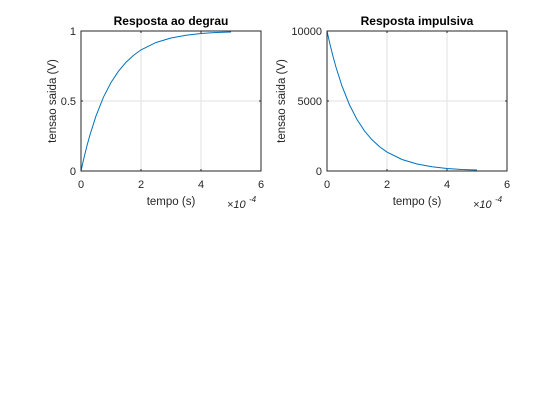  Describe the element at coordinates (68, 102) in the screenshot. I see `y-tick-label: 0.5` at that location.